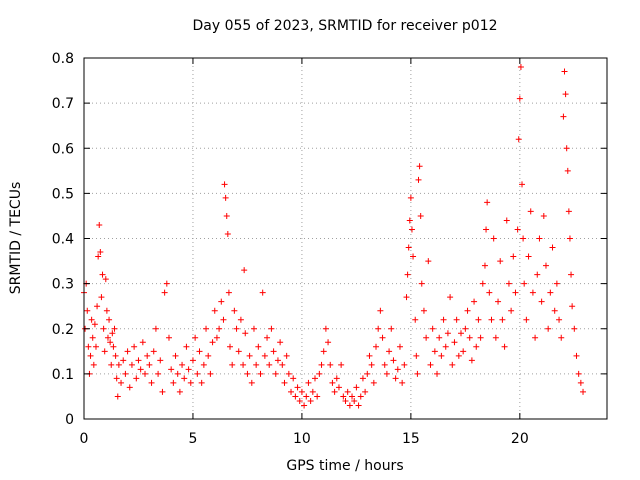 The width and height of the screenshot is (640, 480). I want to click on y-tick-label: 0.3, so click(63, 285).